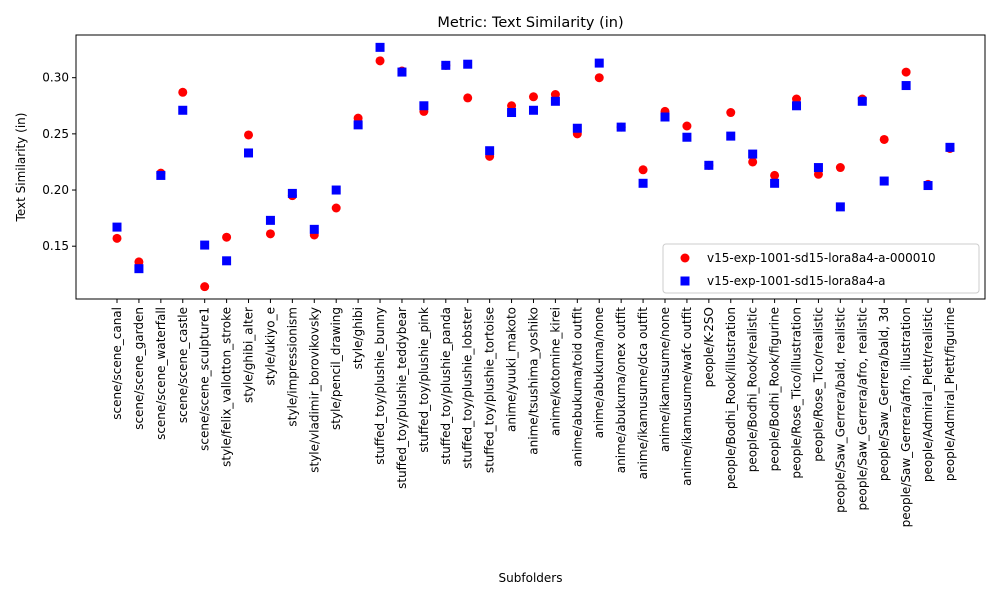  What do you see at coordinates (424, 380) in the screenshot?
I see `x-tick-label: stuffed_toy/plushie_pink` at bounding box center [424, 380].